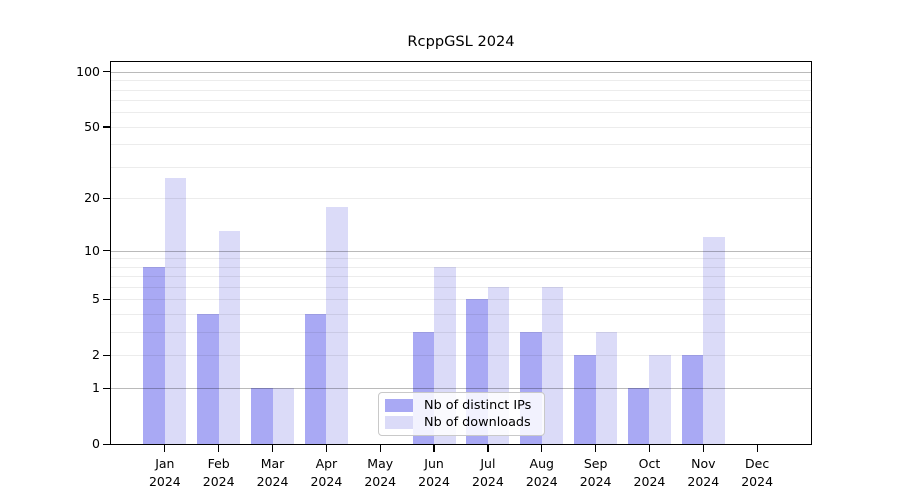 The image size is (900, 500). I want to click on y-tick-label-0: 0, so click(96, 443).